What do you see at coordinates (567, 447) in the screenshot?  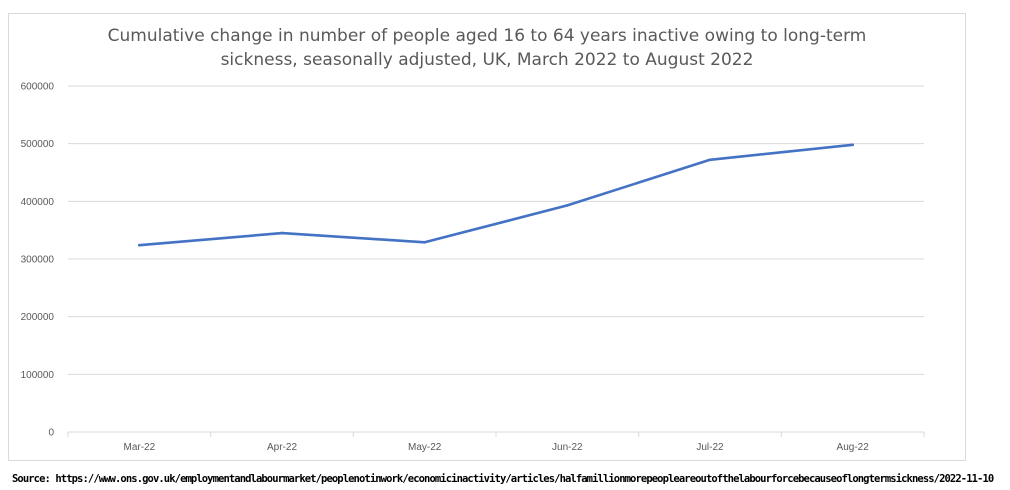 I see `x-tick-label: Jun-22` at bounding box center [567, 447].